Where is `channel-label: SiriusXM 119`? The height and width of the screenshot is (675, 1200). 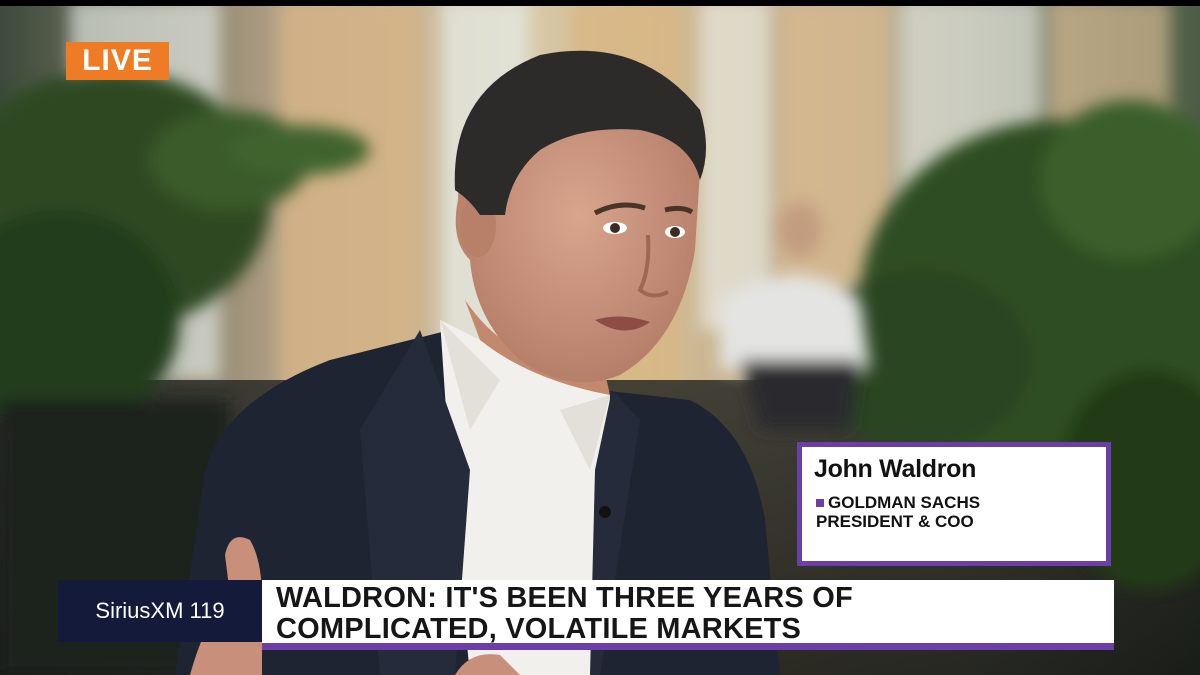
channel-label: SiriusXM 119 is located at coordinates (160, 610).